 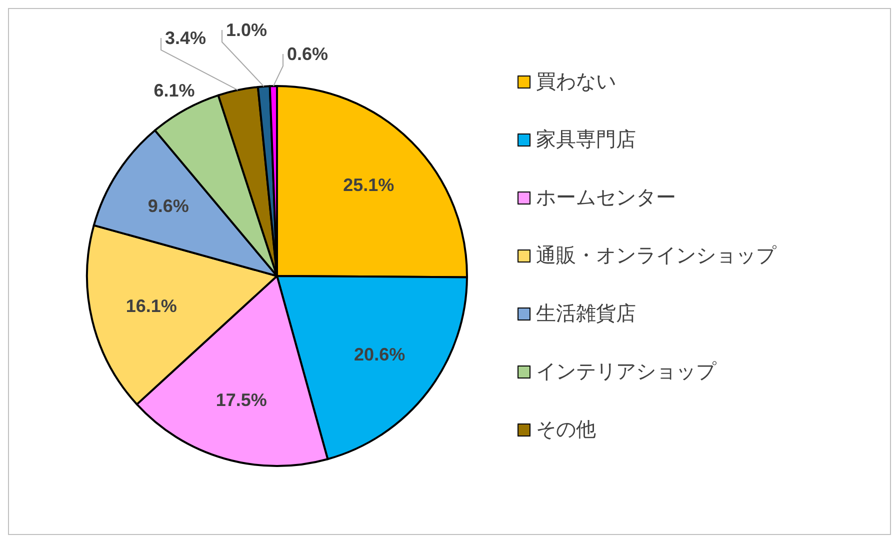 What do you see at coordinates (626, 372) in the screenshot?
I see `legend-label: インテリアショップ` at bounding box center [626, 372].